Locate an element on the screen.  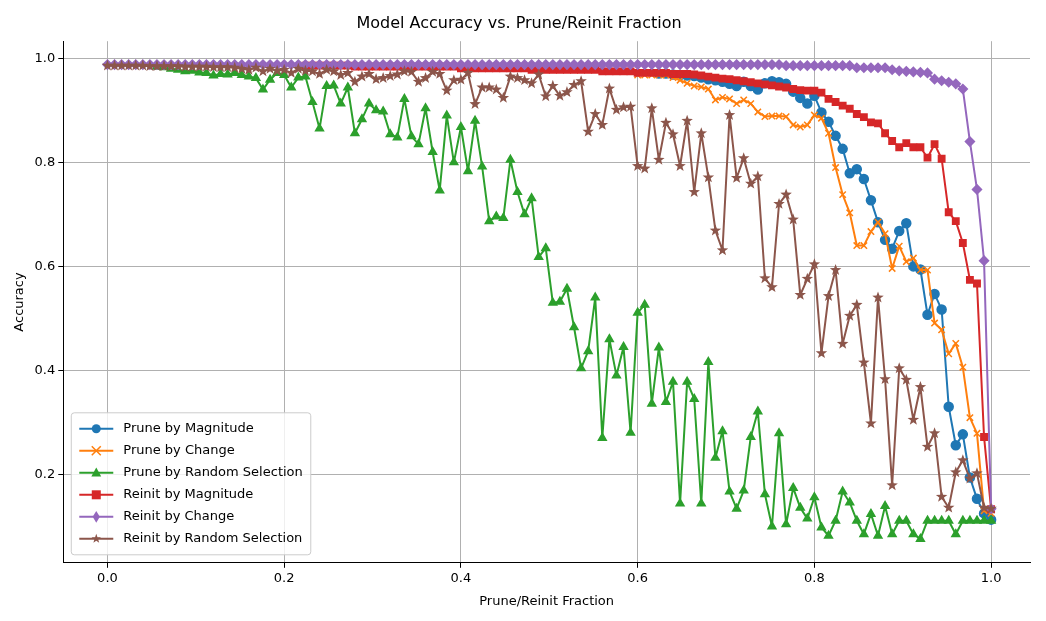
x-tick-label: 0.4 is located at coordinates (461, 577).